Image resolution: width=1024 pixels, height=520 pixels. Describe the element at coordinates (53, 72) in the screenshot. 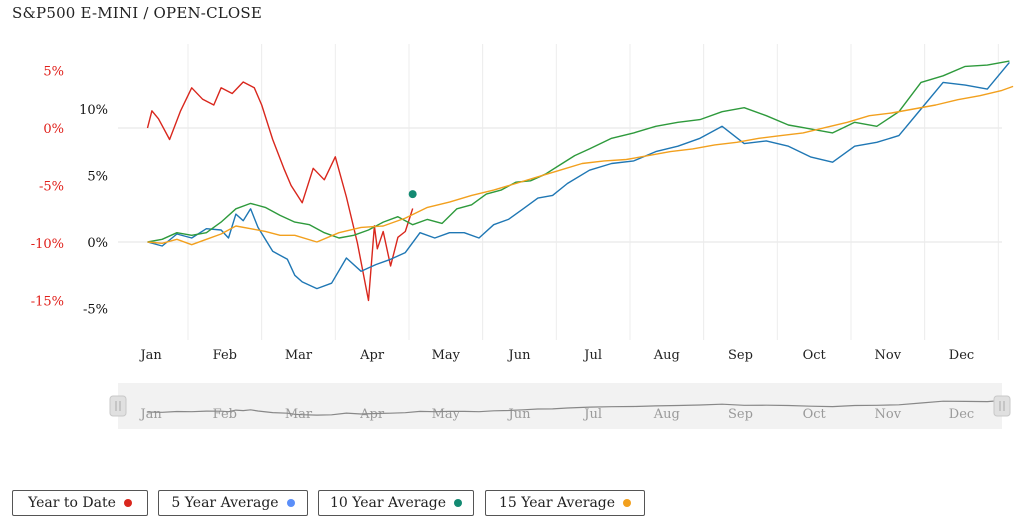

I see `left-tick-label: 5%` at that location.